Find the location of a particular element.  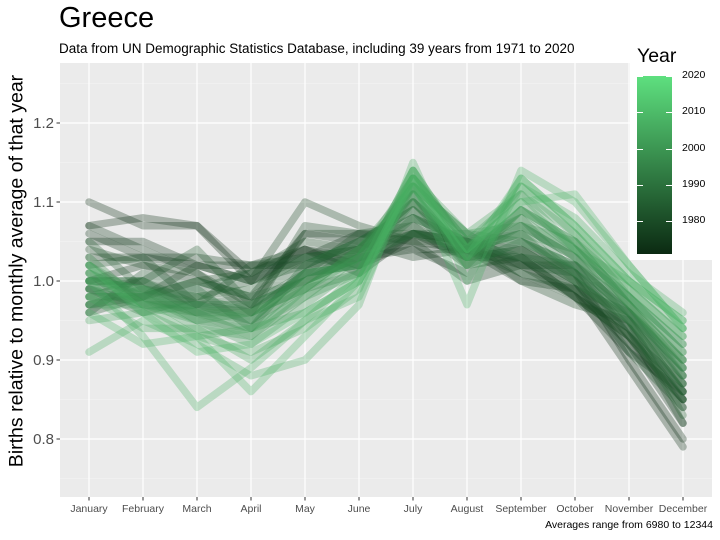

legend-label-1990: 1990 is located at coordinates (694, 183).